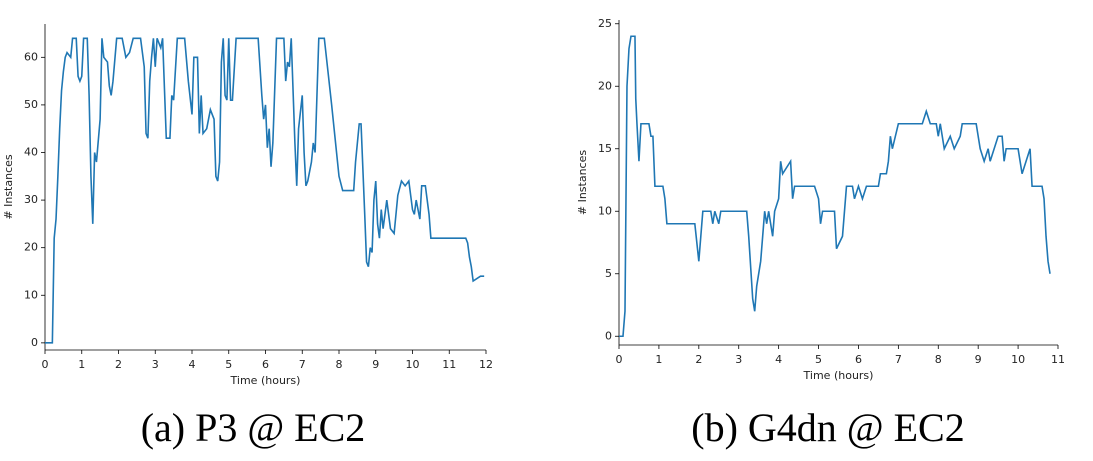  I want to click on y-tick-label: 30, so click(31, 199).